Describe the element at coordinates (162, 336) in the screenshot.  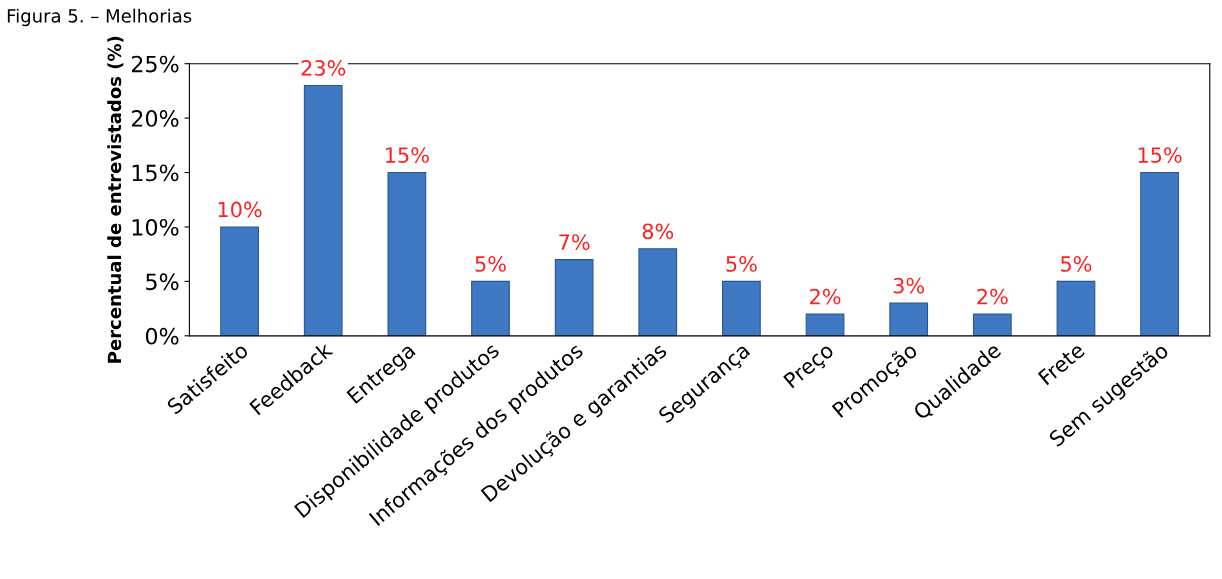
I see `y-tick-label: 0%` at that location.